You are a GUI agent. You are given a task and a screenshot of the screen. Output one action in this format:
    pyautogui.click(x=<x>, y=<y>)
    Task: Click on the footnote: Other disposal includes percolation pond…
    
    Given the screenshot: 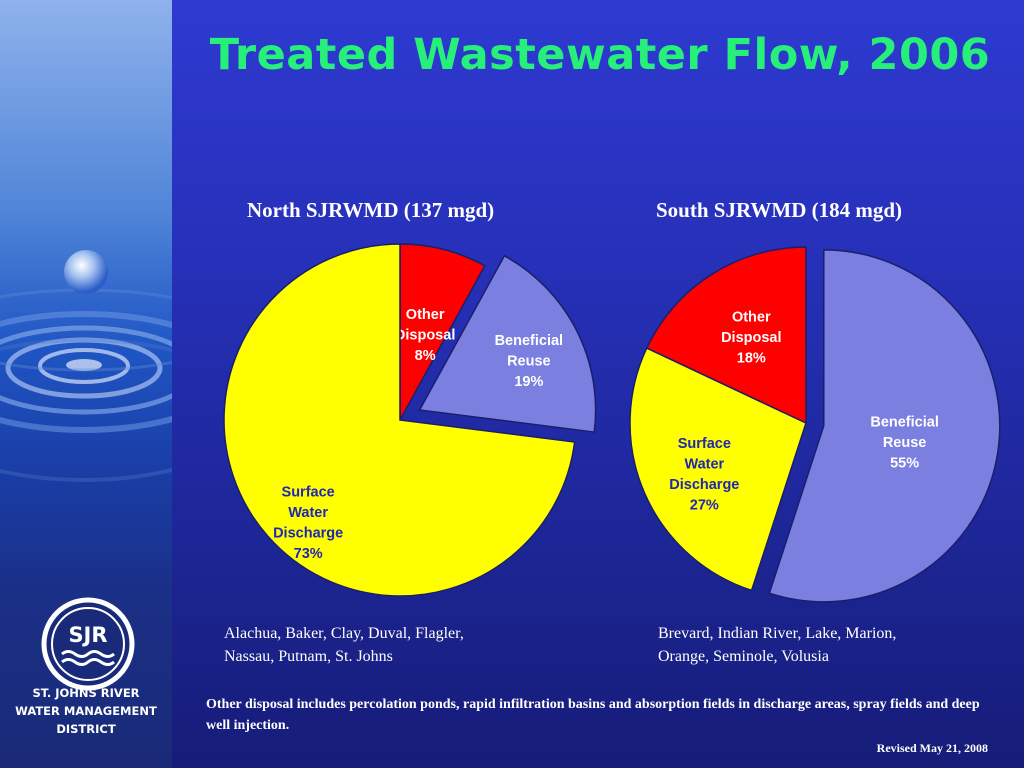 What is the action you would take?
    pyautogui.click(x=593, y=715)
    